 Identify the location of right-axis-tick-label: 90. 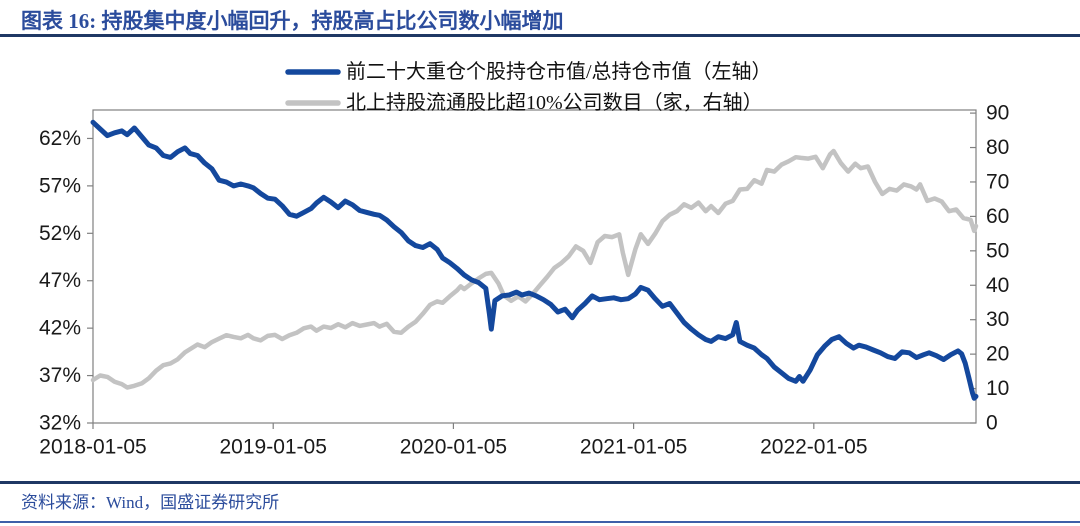
(997, 113).